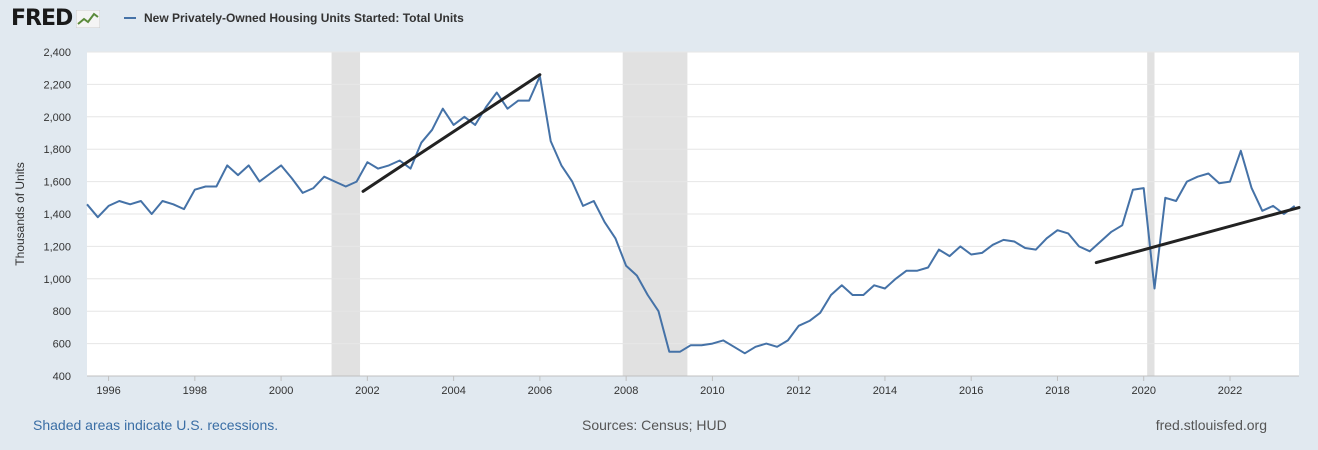 The width and height of the screenshot is (1318, 450). What do you see at coordinates (42, 18) in the screenshot?
I see `fred-logo-text: FRED` at bounding box center [42, 18].